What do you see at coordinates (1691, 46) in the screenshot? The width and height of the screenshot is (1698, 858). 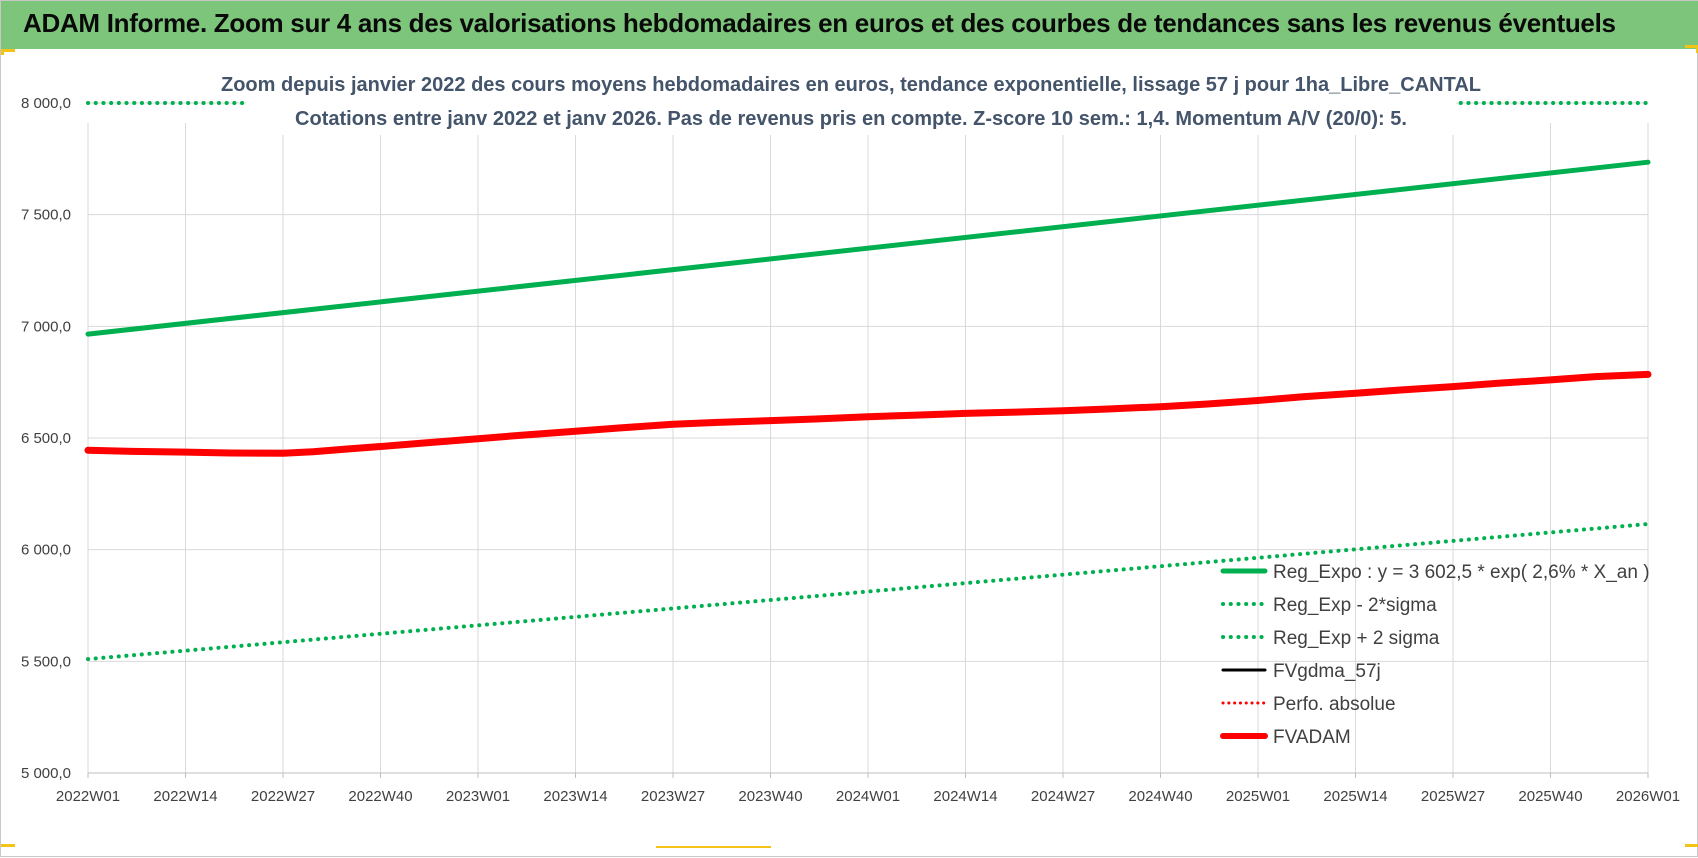 I see `corner-mark-top-right` at bounding box center [1691, 46].